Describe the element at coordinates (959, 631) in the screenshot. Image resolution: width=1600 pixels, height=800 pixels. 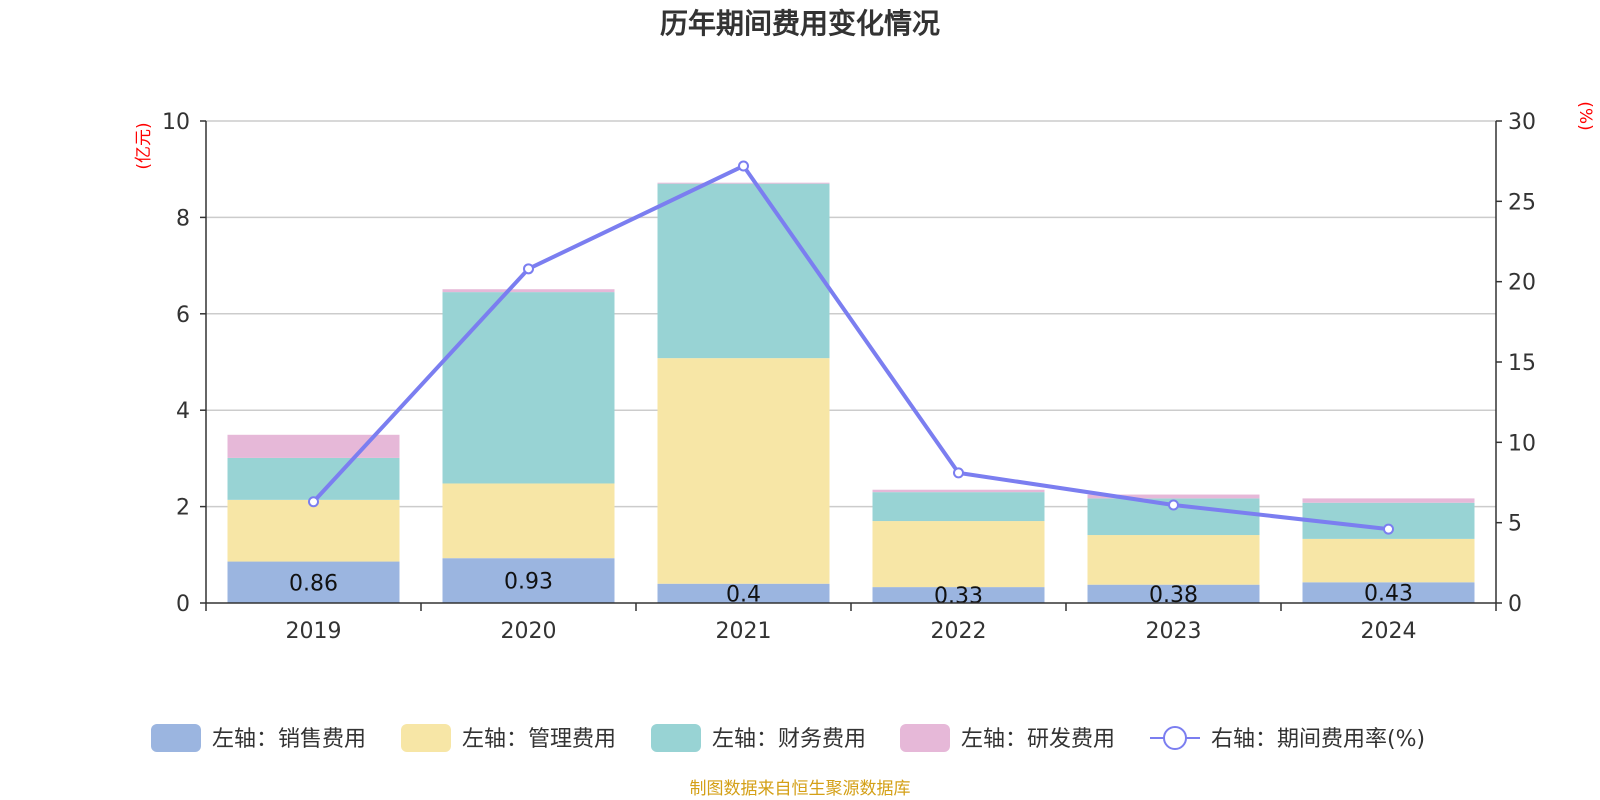
I see `x-tick-label: 2022` at that location.